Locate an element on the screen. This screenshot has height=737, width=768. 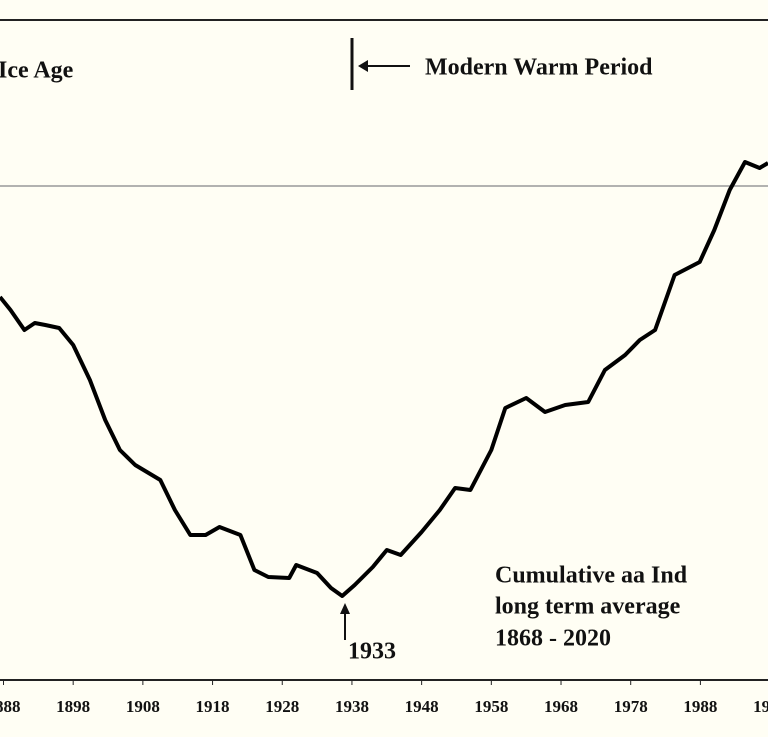
x-tick-label: 1968 is located at coordinates (561, 706).